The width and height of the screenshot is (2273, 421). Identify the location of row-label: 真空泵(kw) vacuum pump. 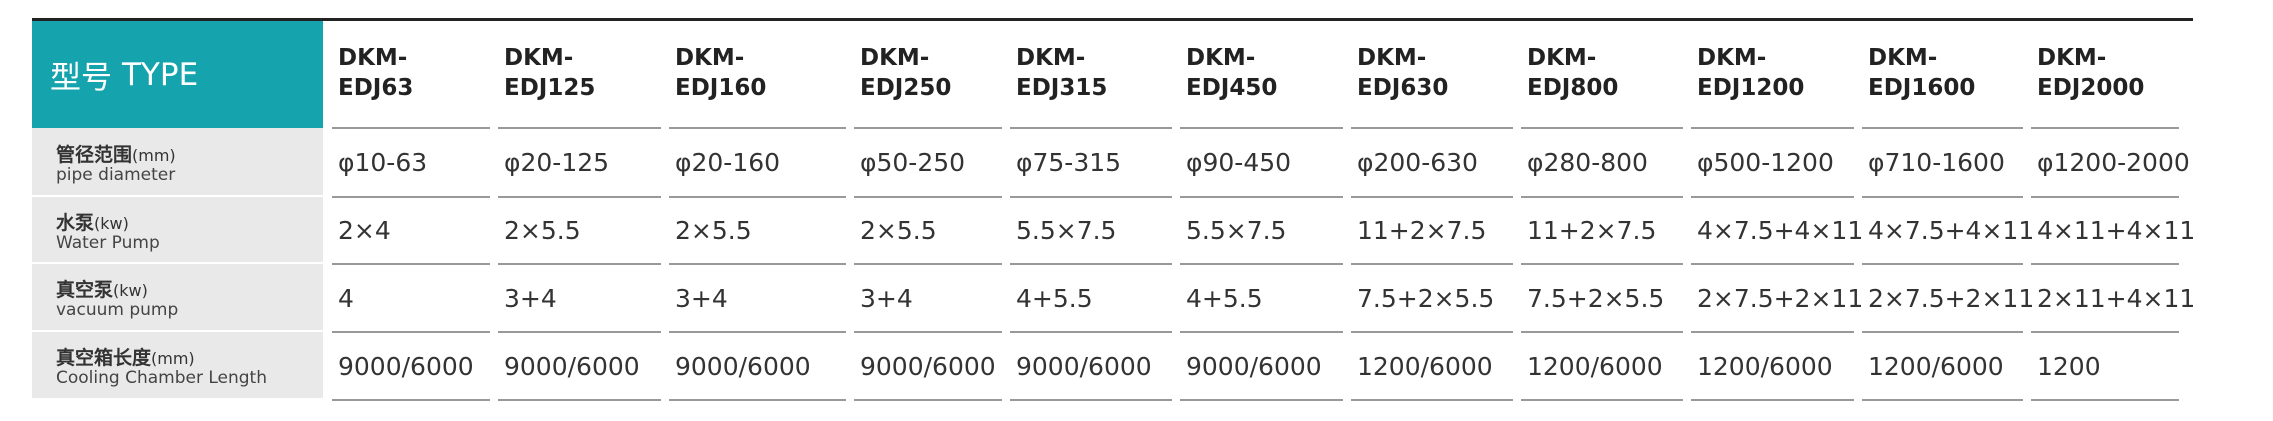
(177, 298).